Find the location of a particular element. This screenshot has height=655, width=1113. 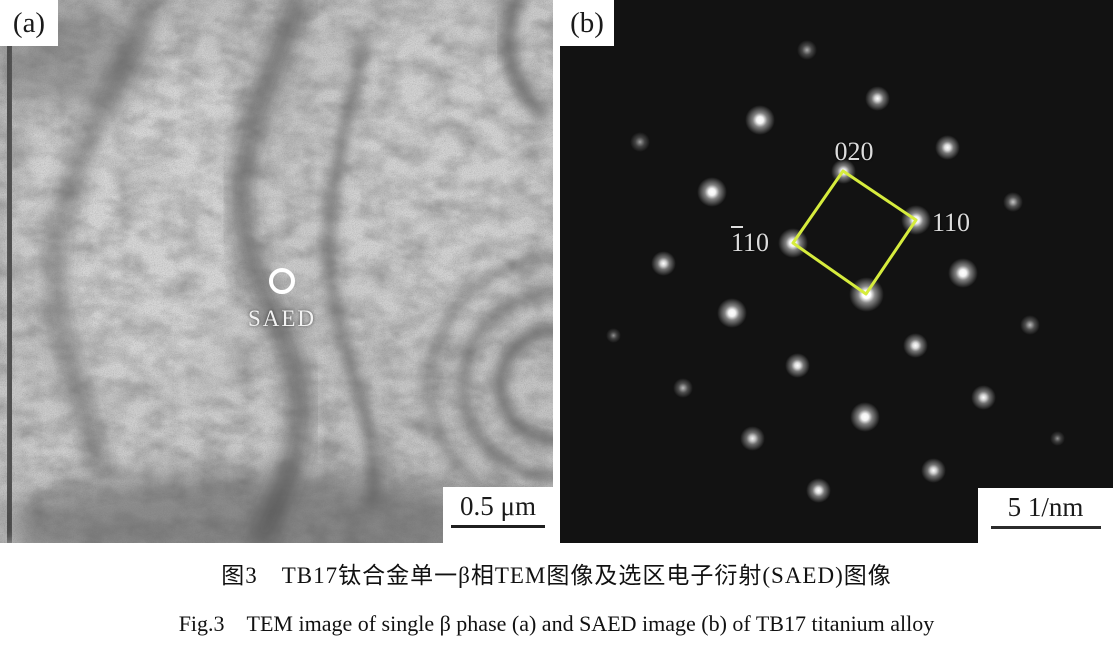

panel-b-scale-text: 5 1/nm is located at coordinates (1045, 507).